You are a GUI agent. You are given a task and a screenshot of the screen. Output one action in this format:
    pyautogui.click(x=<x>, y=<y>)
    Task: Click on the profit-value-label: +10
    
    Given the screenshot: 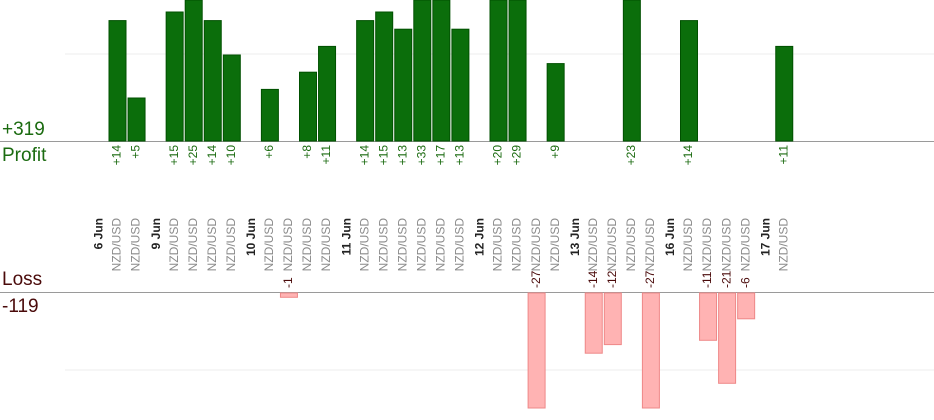 What is the action you would take?
    pyautogui.click(x=231, y=155)
    